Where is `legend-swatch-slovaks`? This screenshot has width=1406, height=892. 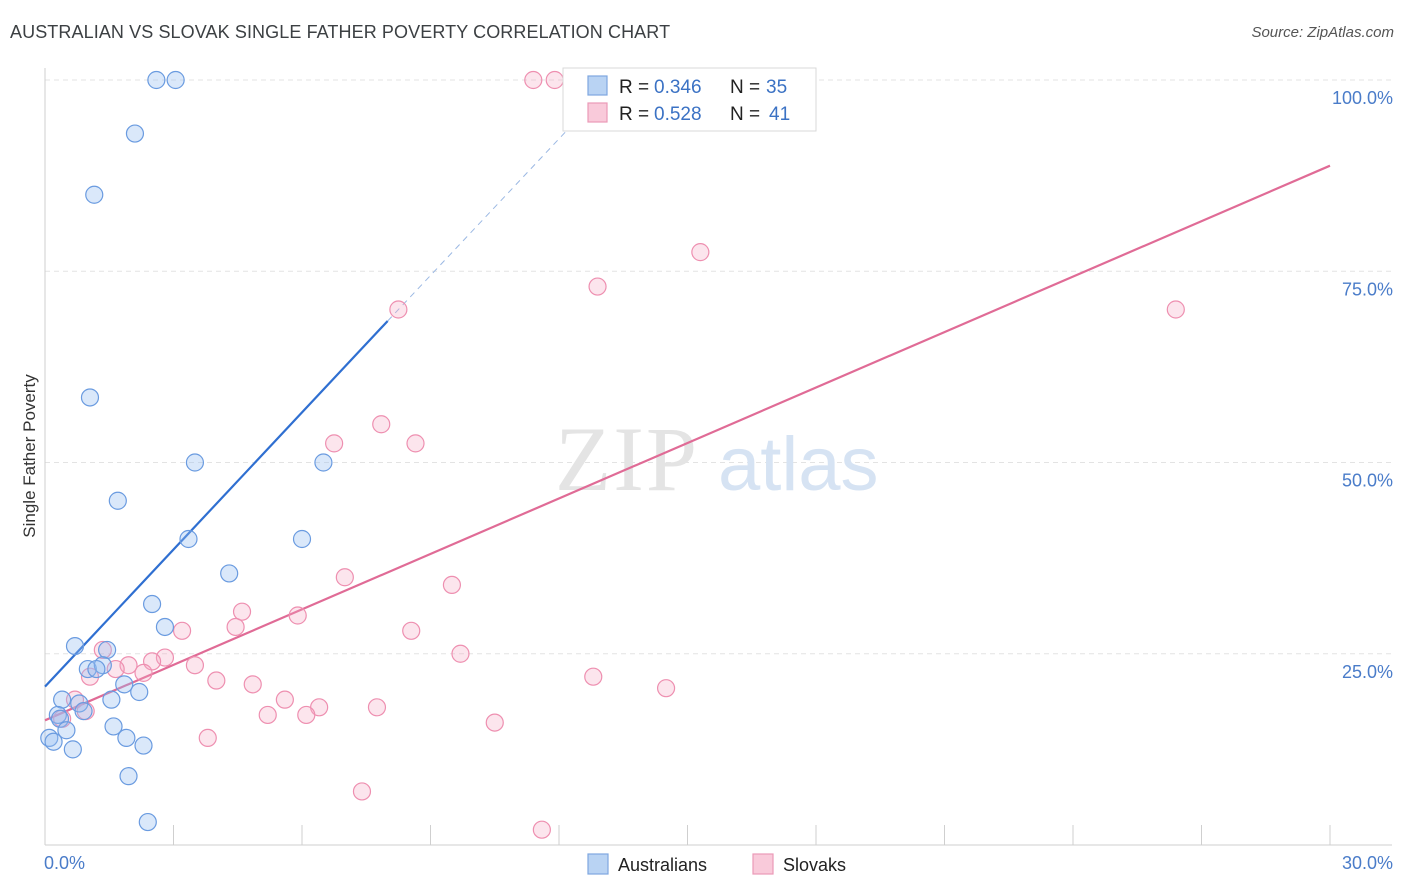
legend-swatch-slovaks is located at coordinates (597, 112).